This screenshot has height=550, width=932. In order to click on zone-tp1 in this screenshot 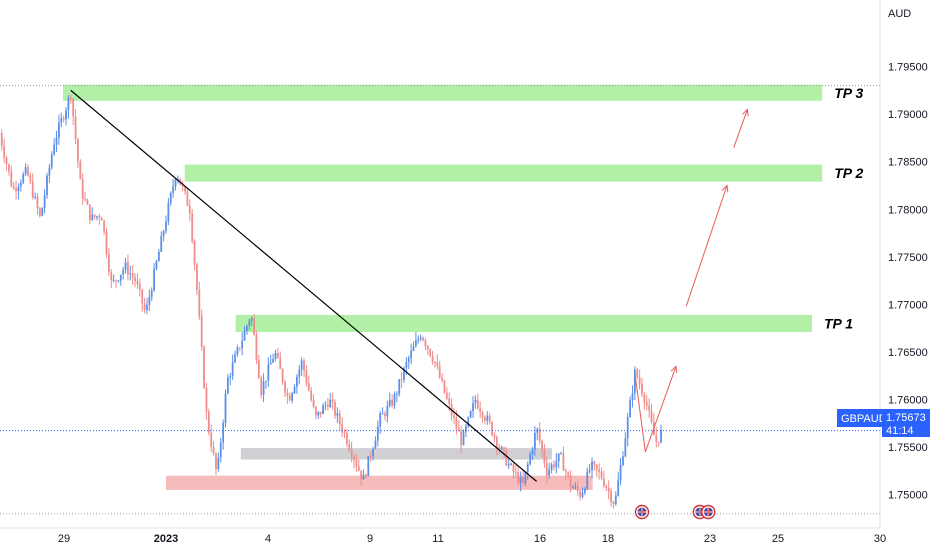, I will do `click(523, 323)`.